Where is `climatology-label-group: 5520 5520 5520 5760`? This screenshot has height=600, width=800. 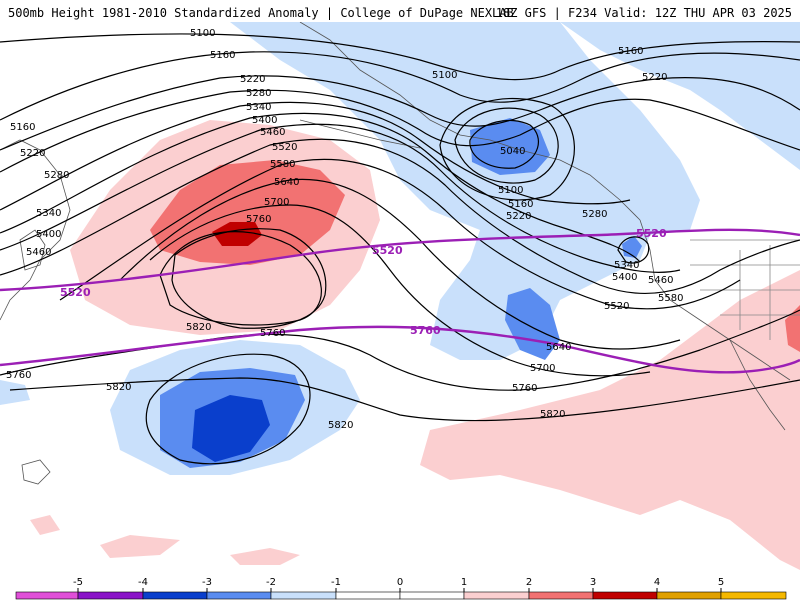
climatology-label-group: 5520 5520 5520 5760 is located at coordinates (363, 282).